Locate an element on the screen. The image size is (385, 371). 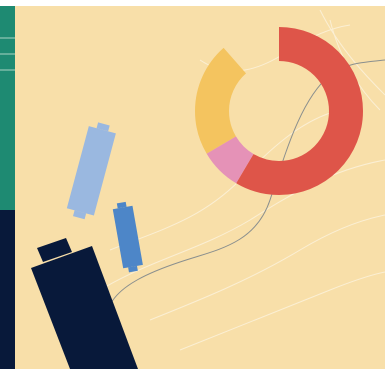
sidebar-teal-block is located at coordinates (7, 108).